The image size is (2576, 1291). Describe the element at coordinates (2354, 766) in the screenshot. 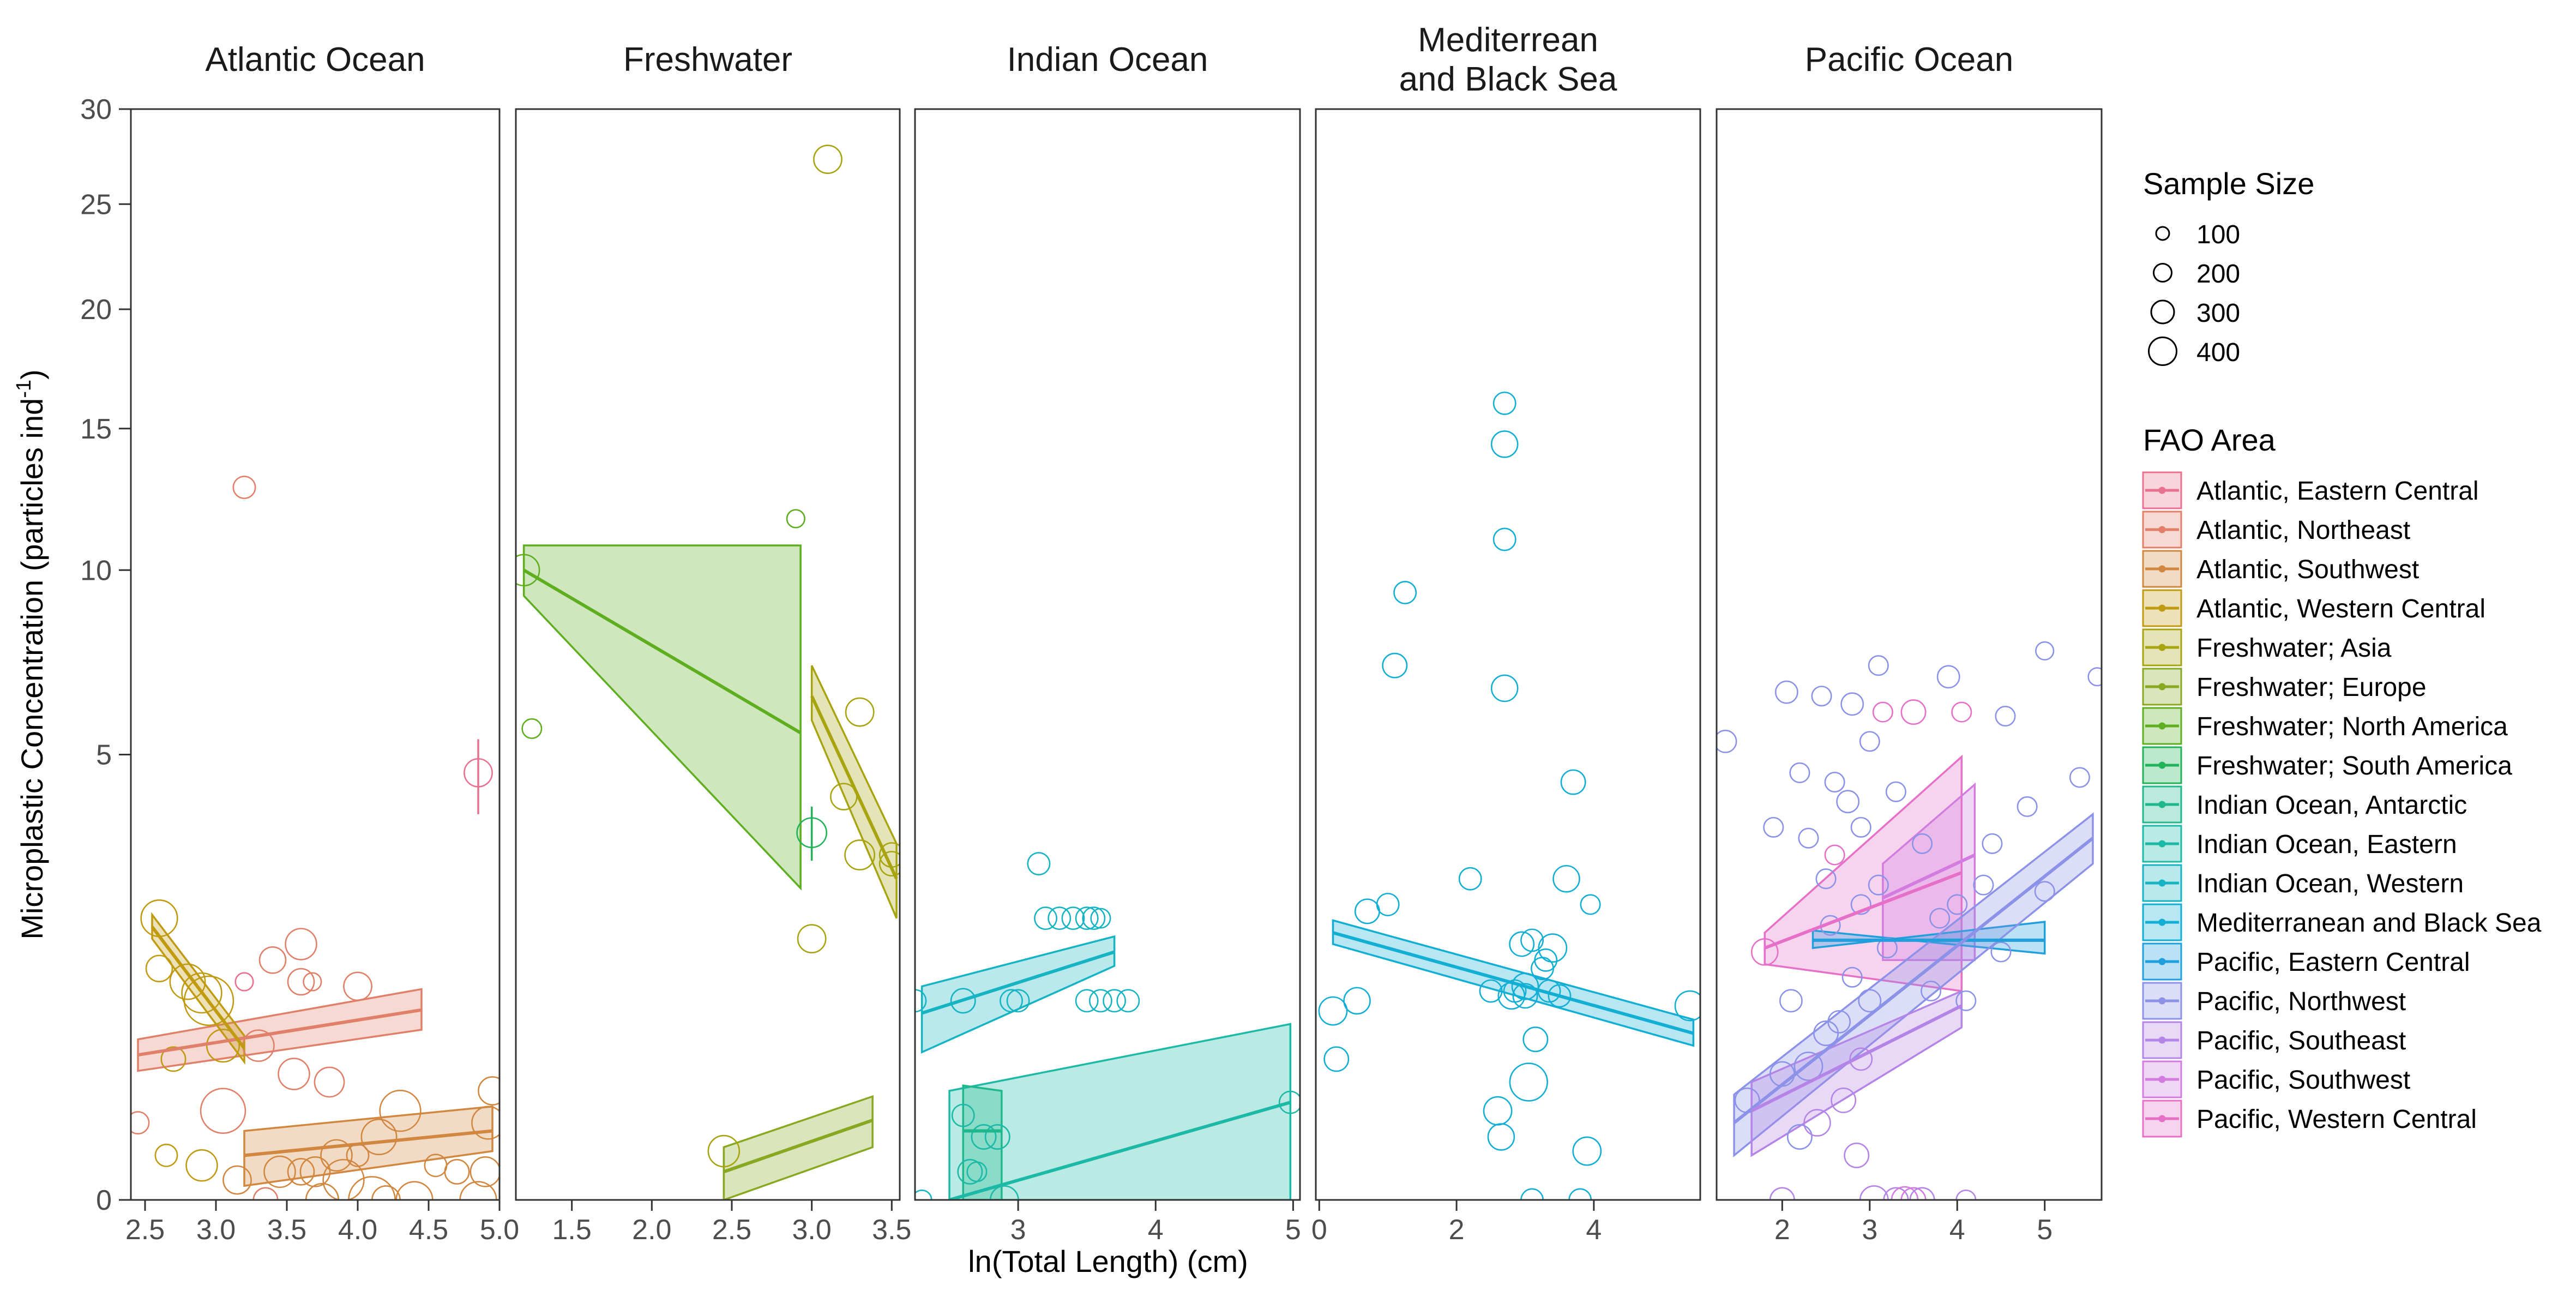

I see `color-legend-label: Freshwater; South America` at that location.